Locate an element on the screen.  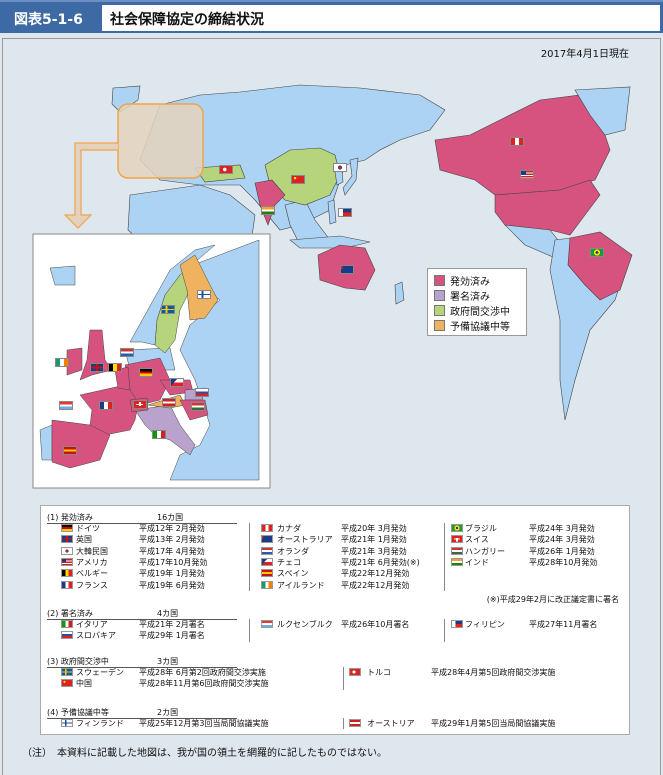
country-row: トルコ 平成28年4月第5回政府間交渉実施 is located at coordinates (331, 672).